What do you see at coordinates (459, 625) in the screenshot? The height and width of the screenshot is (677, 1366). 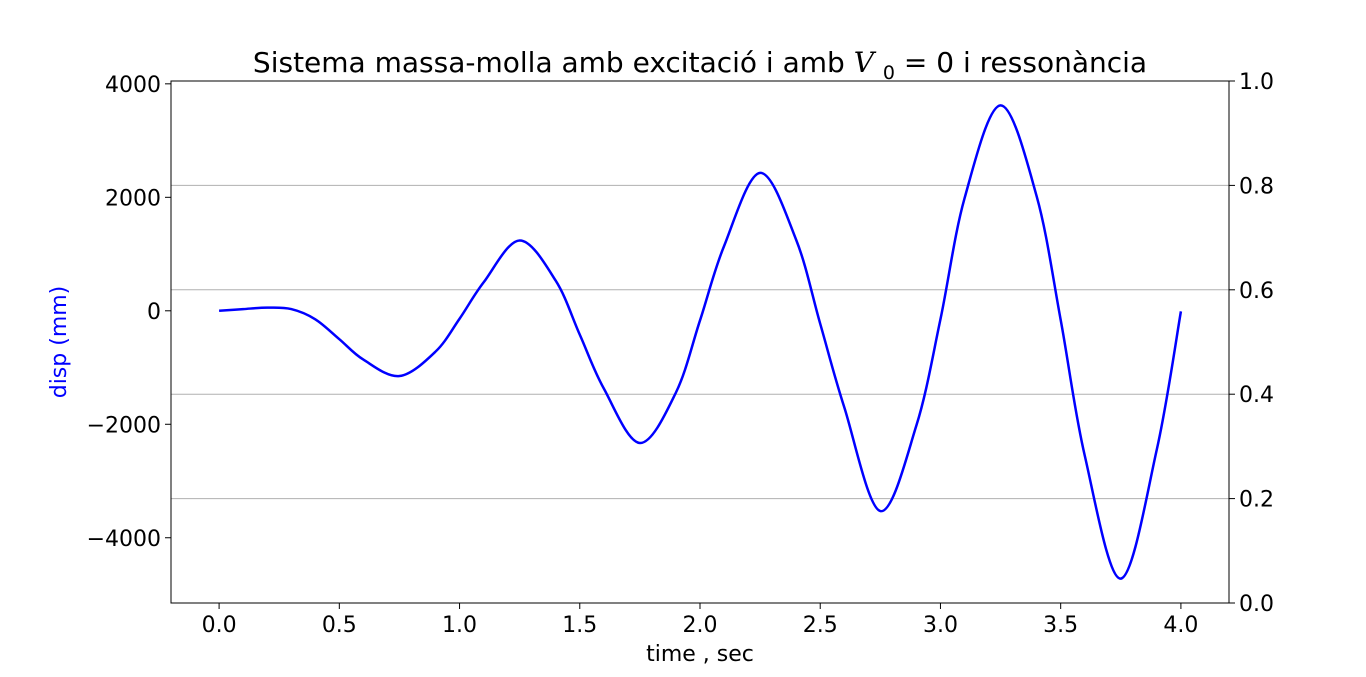 I see `x-tick-label: 1.0` at bounding box center [459, 625].